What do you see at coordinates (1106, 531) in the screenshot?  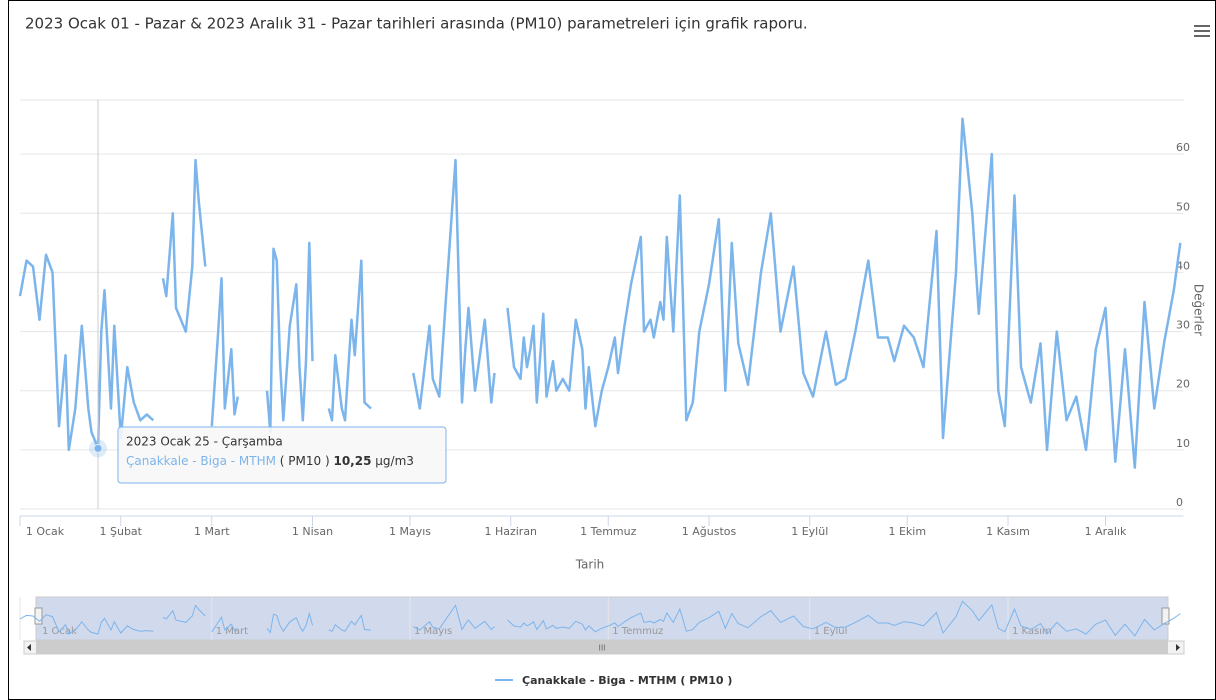 I see `x-tick-label: 1 Aralık` at bounding box center [1106, 531].